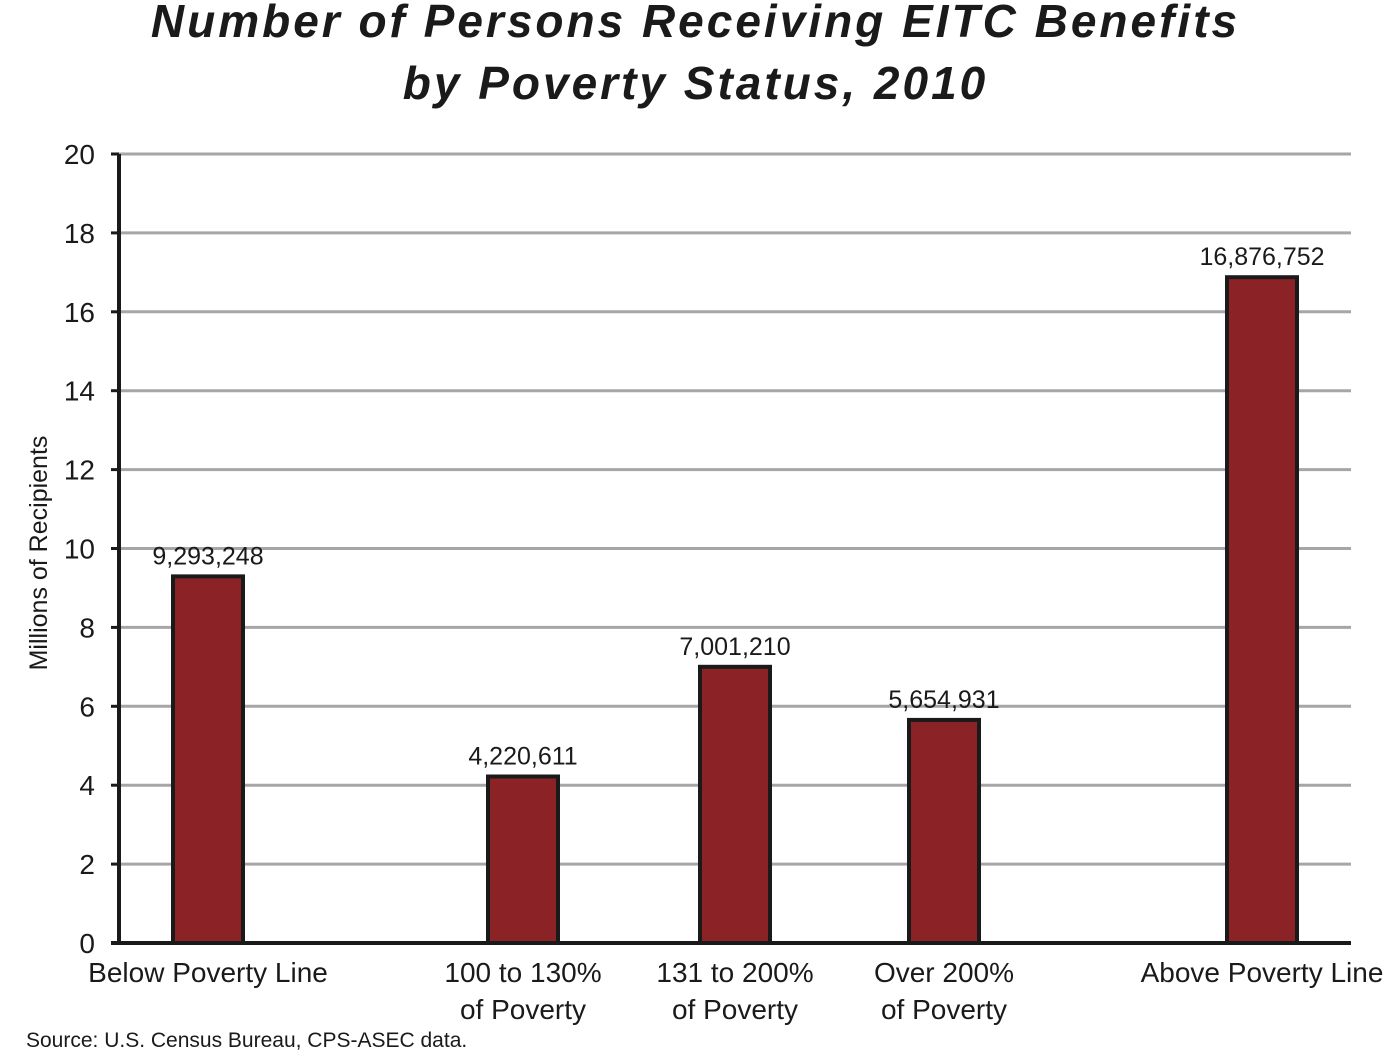 The image size is (1391, 1062). What do you see at coordinates (943, 700) in the screenshot?
I see `data-label: 5,654,931` at bounding box center [943, 700].